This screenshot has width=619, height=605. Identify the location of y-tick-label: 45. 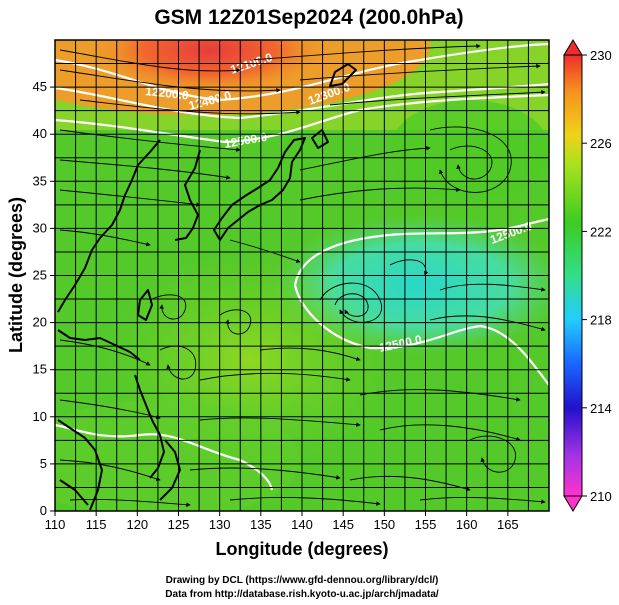
(40, 86).